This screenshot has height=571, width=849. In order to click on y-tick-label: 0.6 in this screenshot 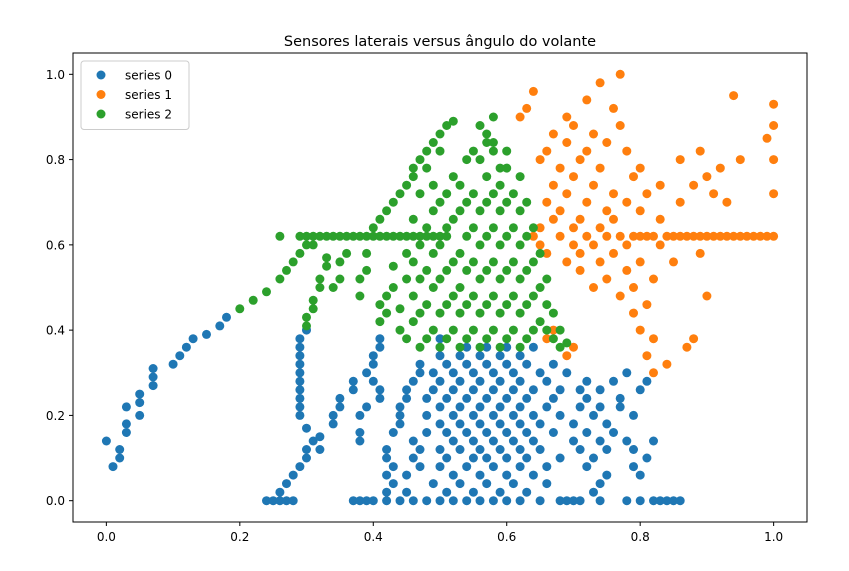, I will do `click(55, 245)`.